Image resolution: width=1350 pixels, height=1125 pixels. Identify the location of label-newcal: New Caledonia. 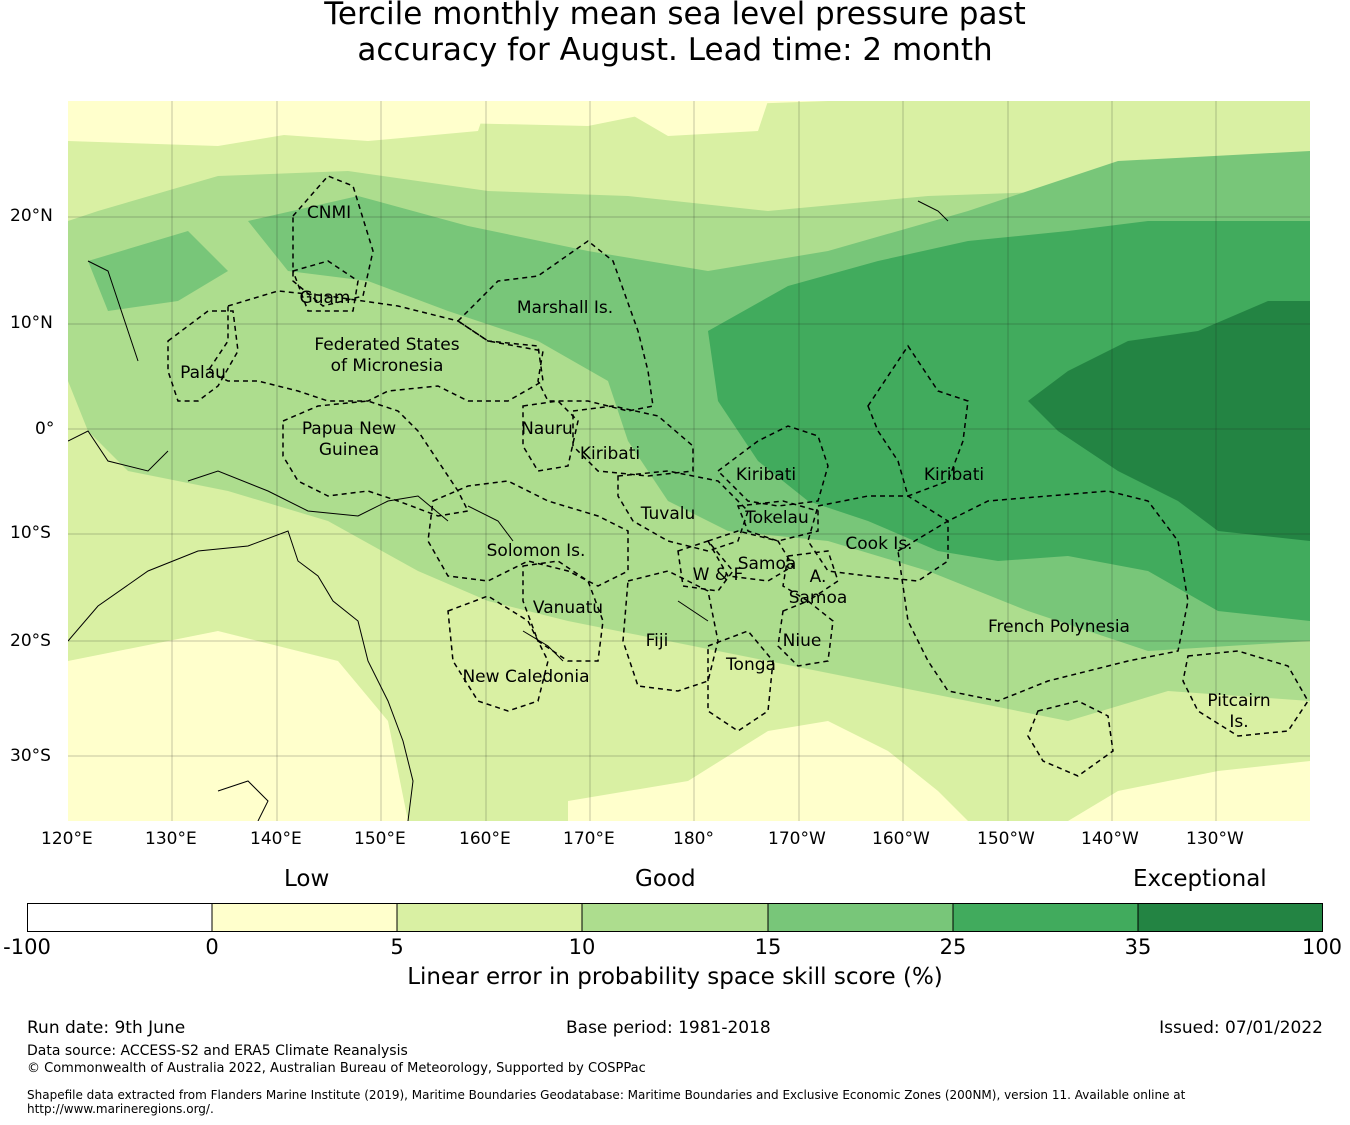
(525, 677).